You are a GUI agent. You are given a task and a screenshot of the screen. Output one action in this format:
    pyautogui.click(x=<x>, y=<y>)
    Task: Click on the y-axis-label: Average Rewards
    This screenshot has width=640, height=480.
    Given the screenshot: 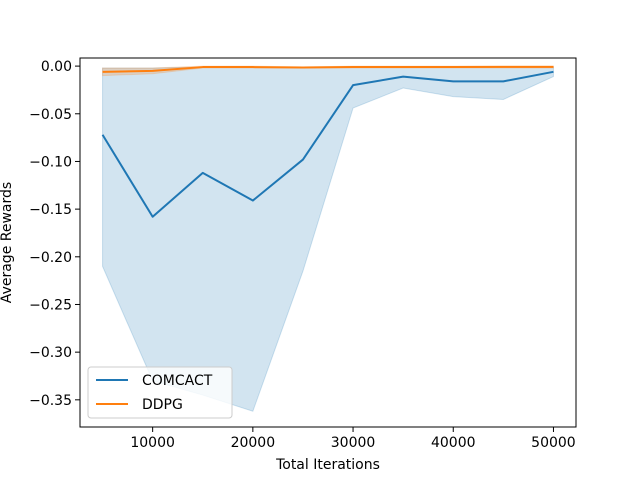 What is the action you would take?
    pyautogui.click(x=7, y=242)
    